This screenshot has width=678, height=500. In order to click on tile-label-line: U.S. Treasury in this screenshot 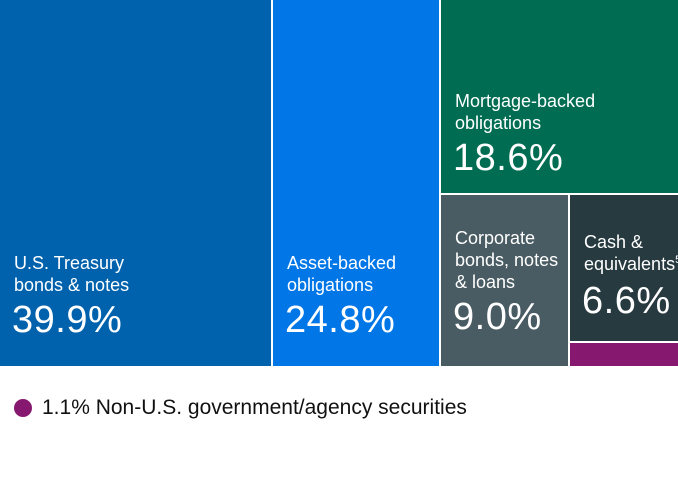, I will do `click(69, 263)`.